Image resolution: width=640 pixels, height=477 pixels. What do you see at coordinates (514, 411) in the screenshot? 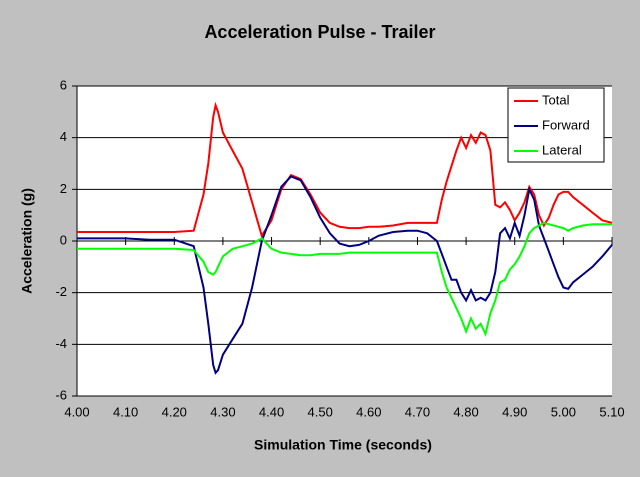
I see `x-tick-label: 4.90` at bounding box center [514, 411].